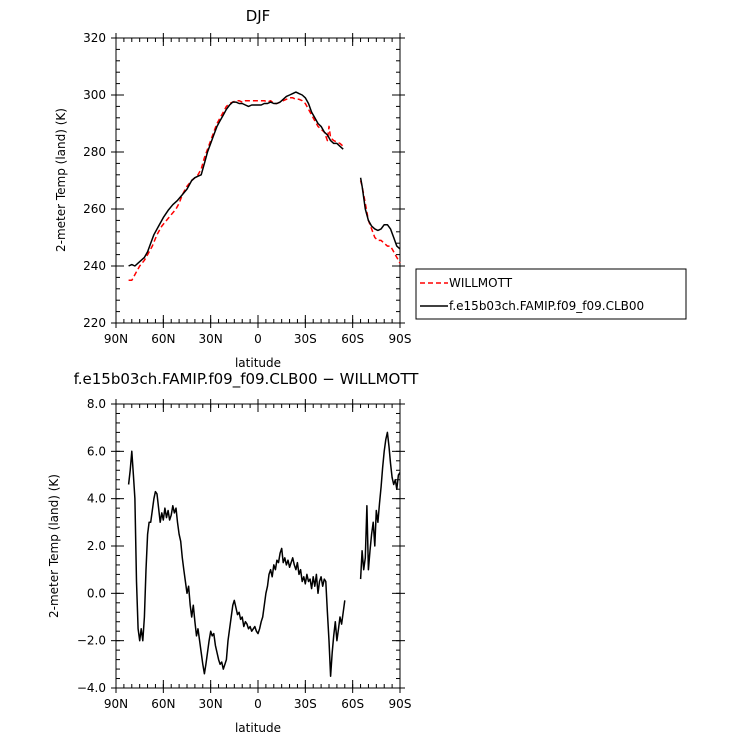 This screenshot has height=738, width=733. What do you see at coordinates (94, 38) in the screenshot?
I see `top-y-tick-label: 320` at bounding box center [94, 38].